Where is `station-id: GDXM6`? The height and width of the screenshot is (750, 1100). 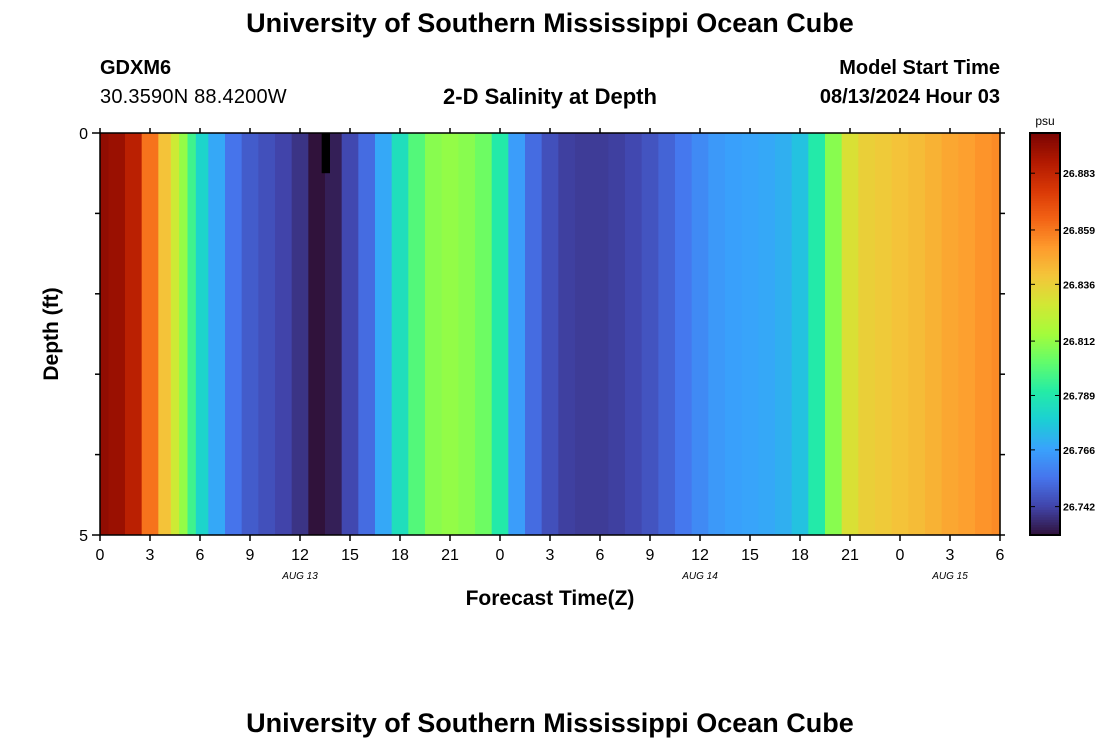 station-id: GDXM6 is located at coordinates (136, 68).